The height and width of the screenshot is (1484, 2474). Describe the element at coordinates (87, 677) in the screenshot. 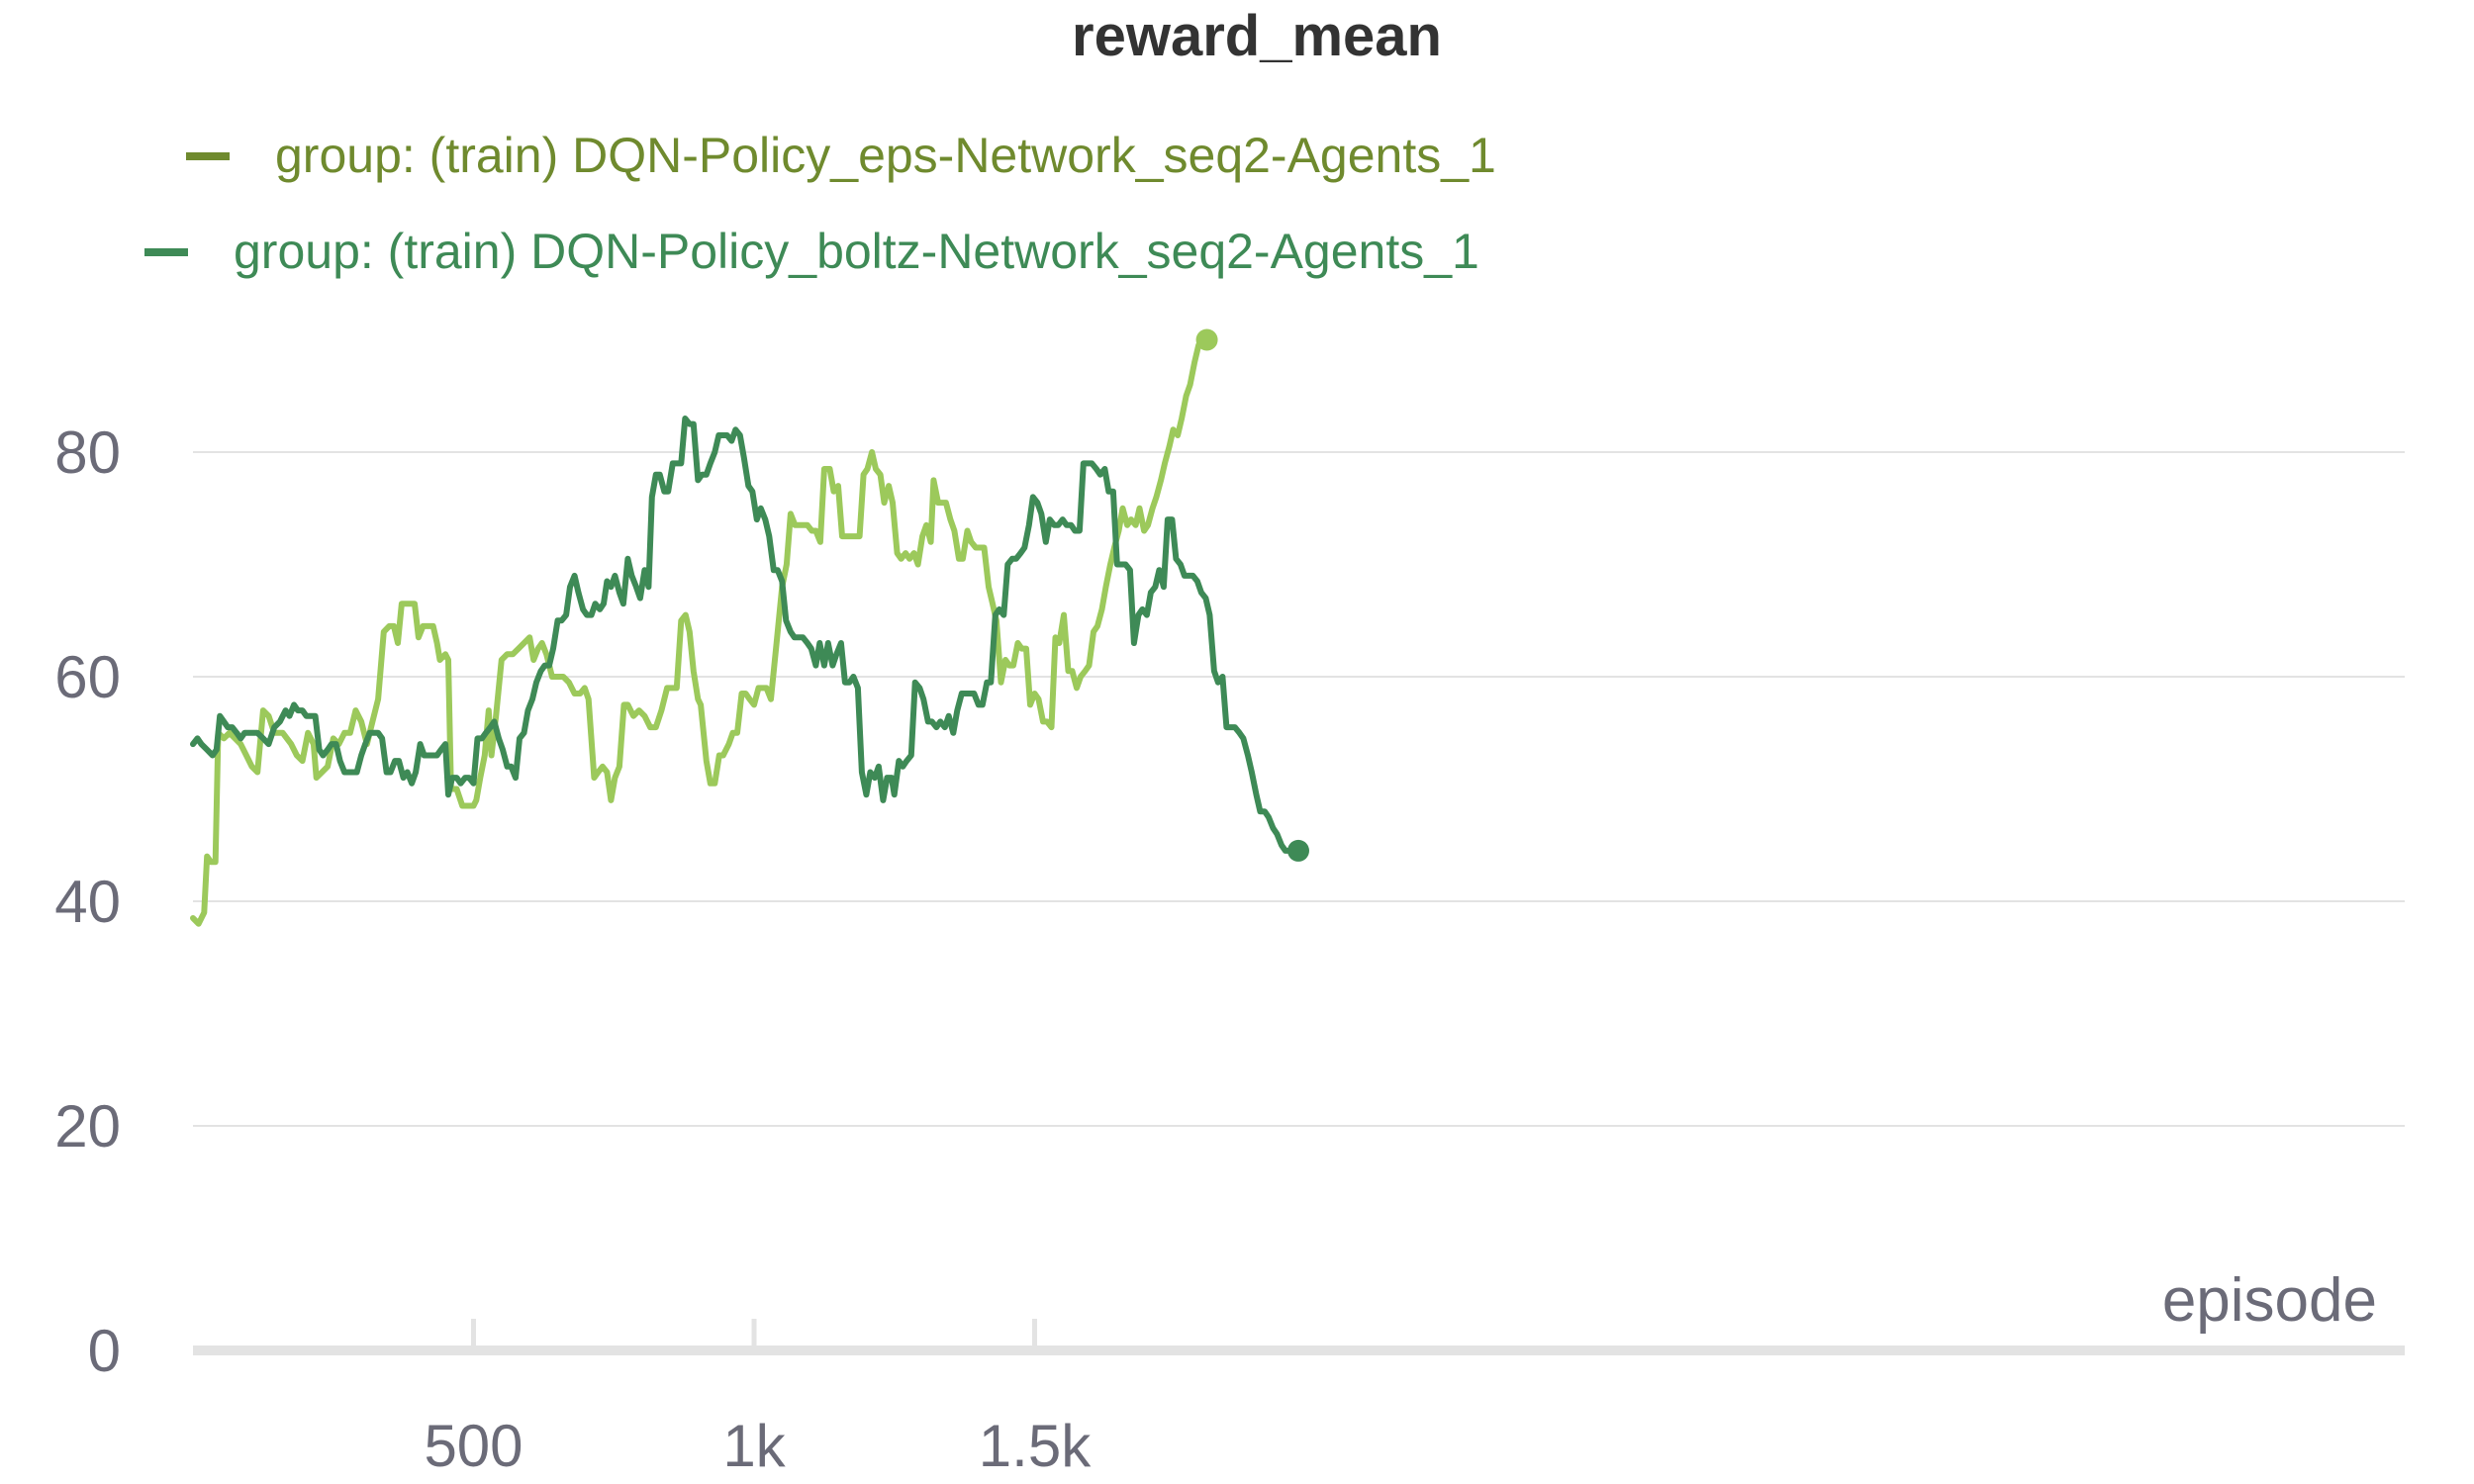

I see `y-tick-label: 60` at that location.